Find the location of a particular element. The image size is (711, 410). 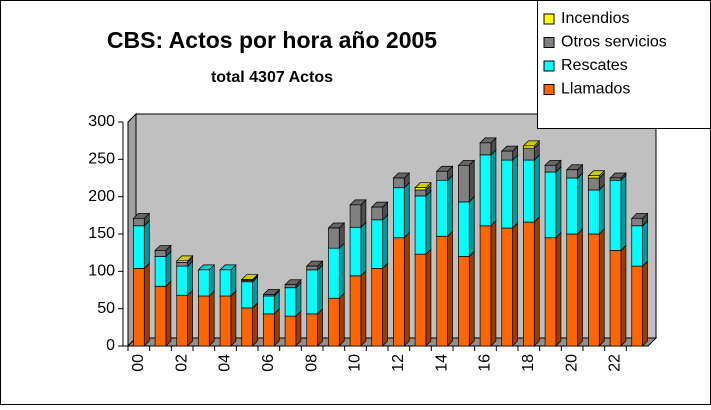

y-tick-label: 300 is located at coordinates (101, 121).